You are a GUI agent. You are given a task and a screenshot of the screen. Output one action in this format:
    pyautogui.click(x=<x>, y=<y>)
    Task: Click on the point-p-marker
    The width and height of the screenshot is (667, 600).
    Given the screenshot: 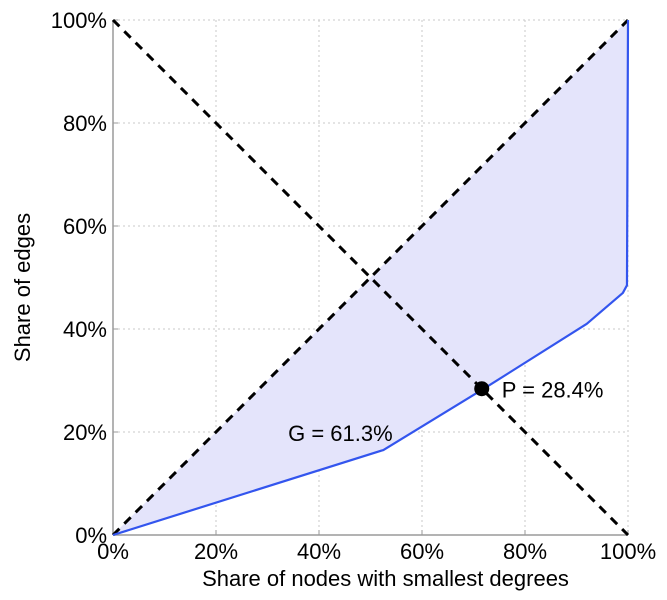 What is the action you would take?
    pyautogui.click(x=482, y=389)
    